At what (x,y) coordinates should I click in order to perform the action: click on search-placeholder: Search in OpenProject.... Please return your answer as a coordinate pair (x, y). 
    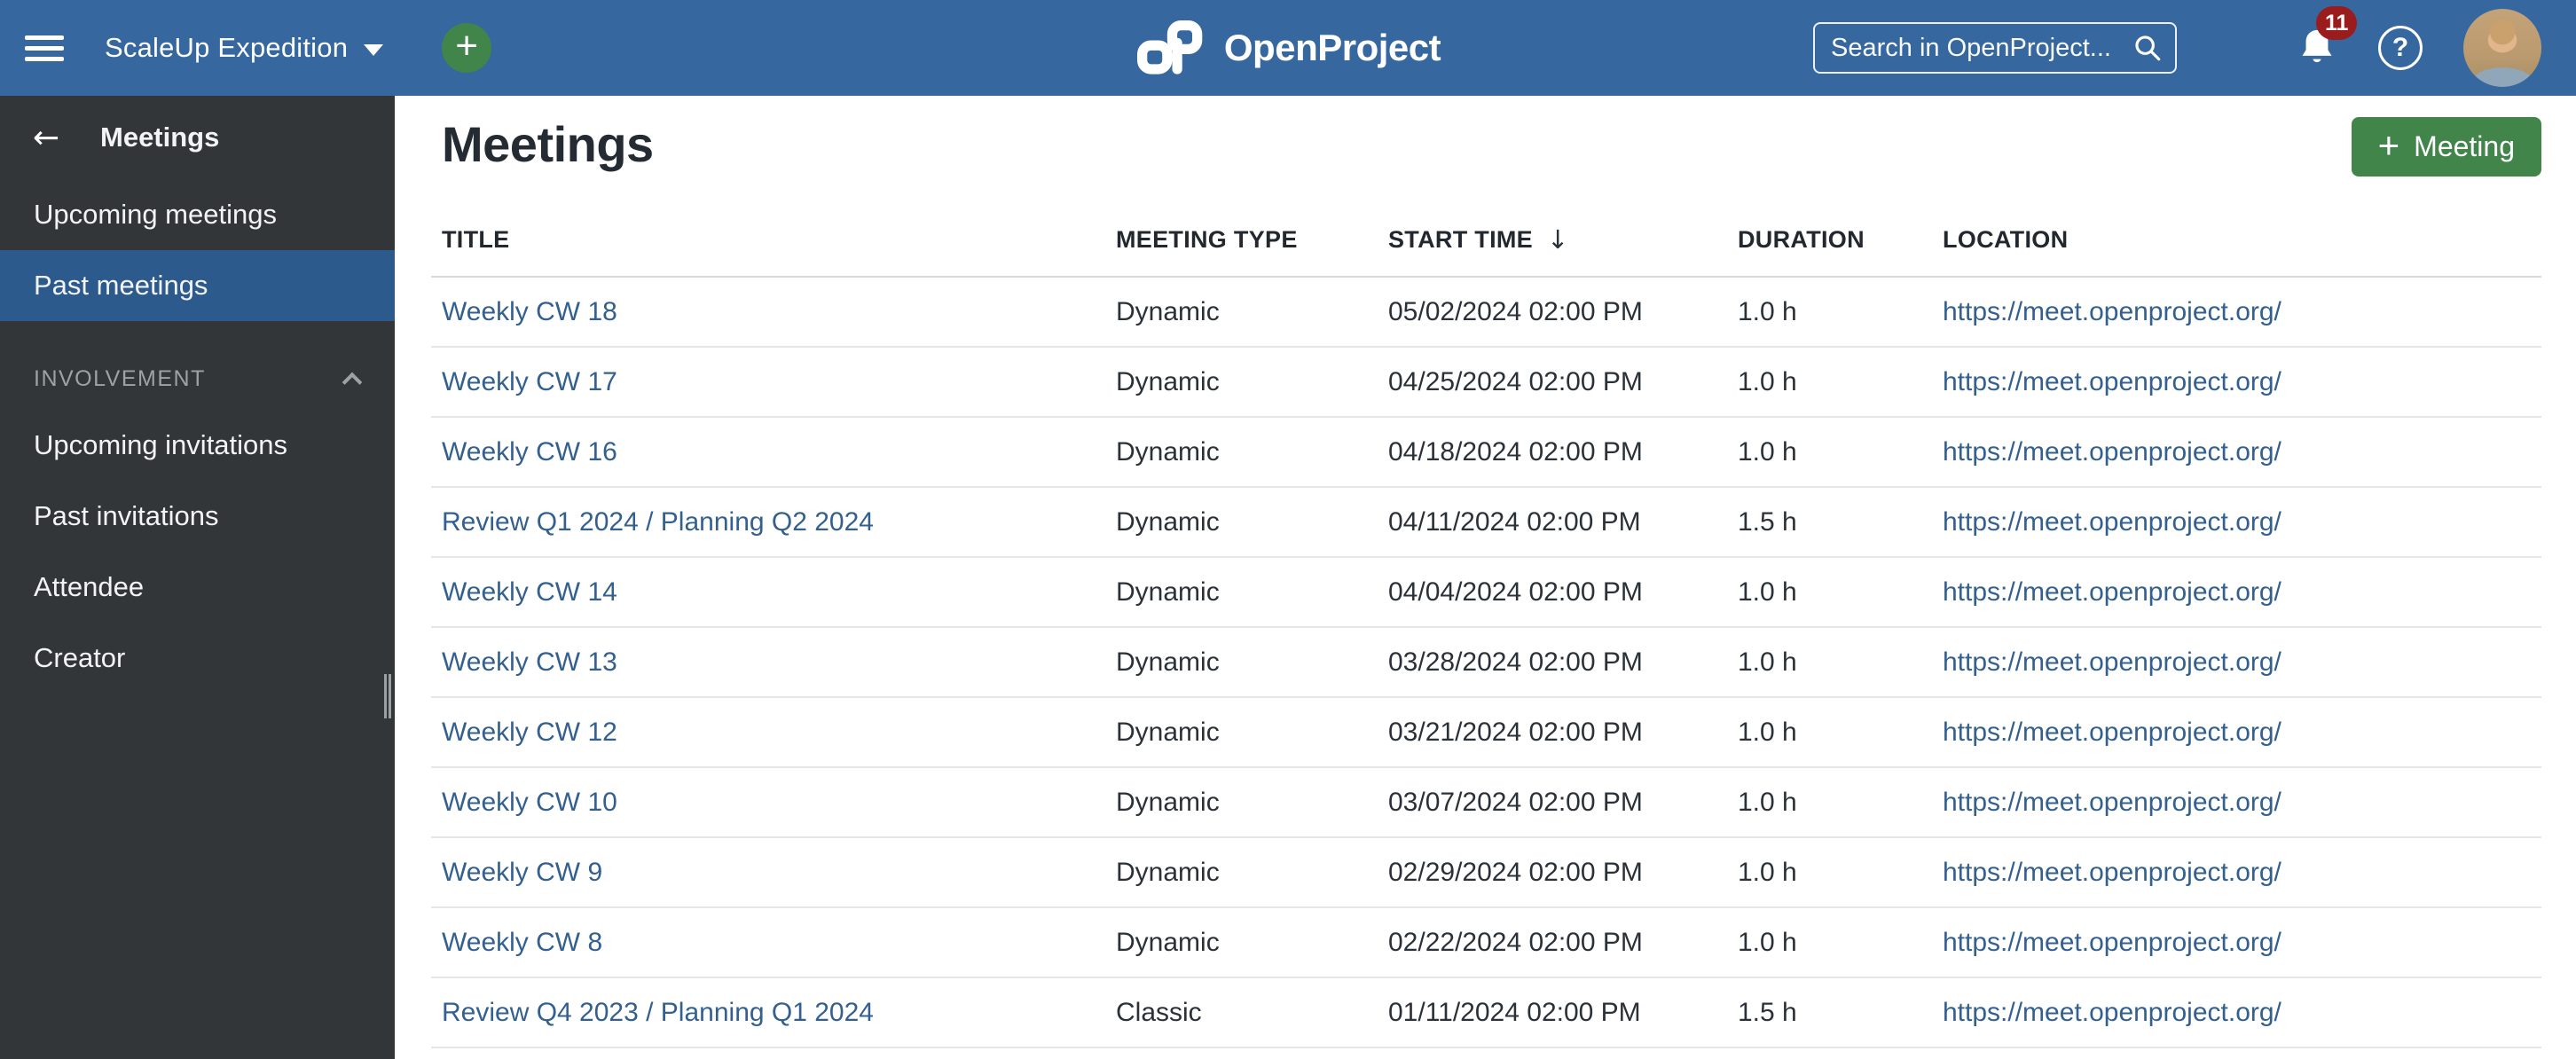
    Looking at the image, I should click on (1971, 47).